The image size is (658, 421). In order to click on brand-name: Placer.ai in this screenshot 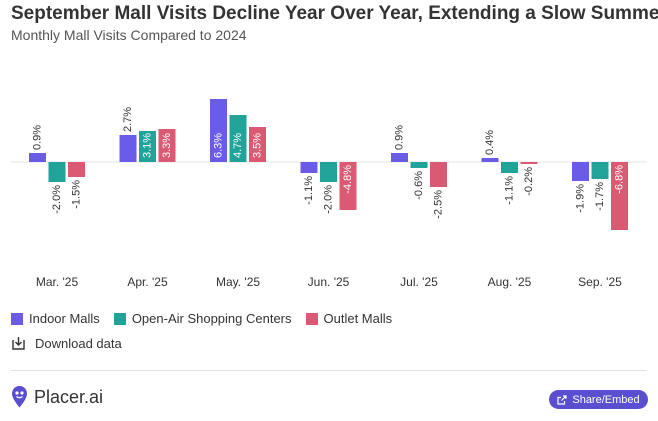, I will do `click(69, 396)`.